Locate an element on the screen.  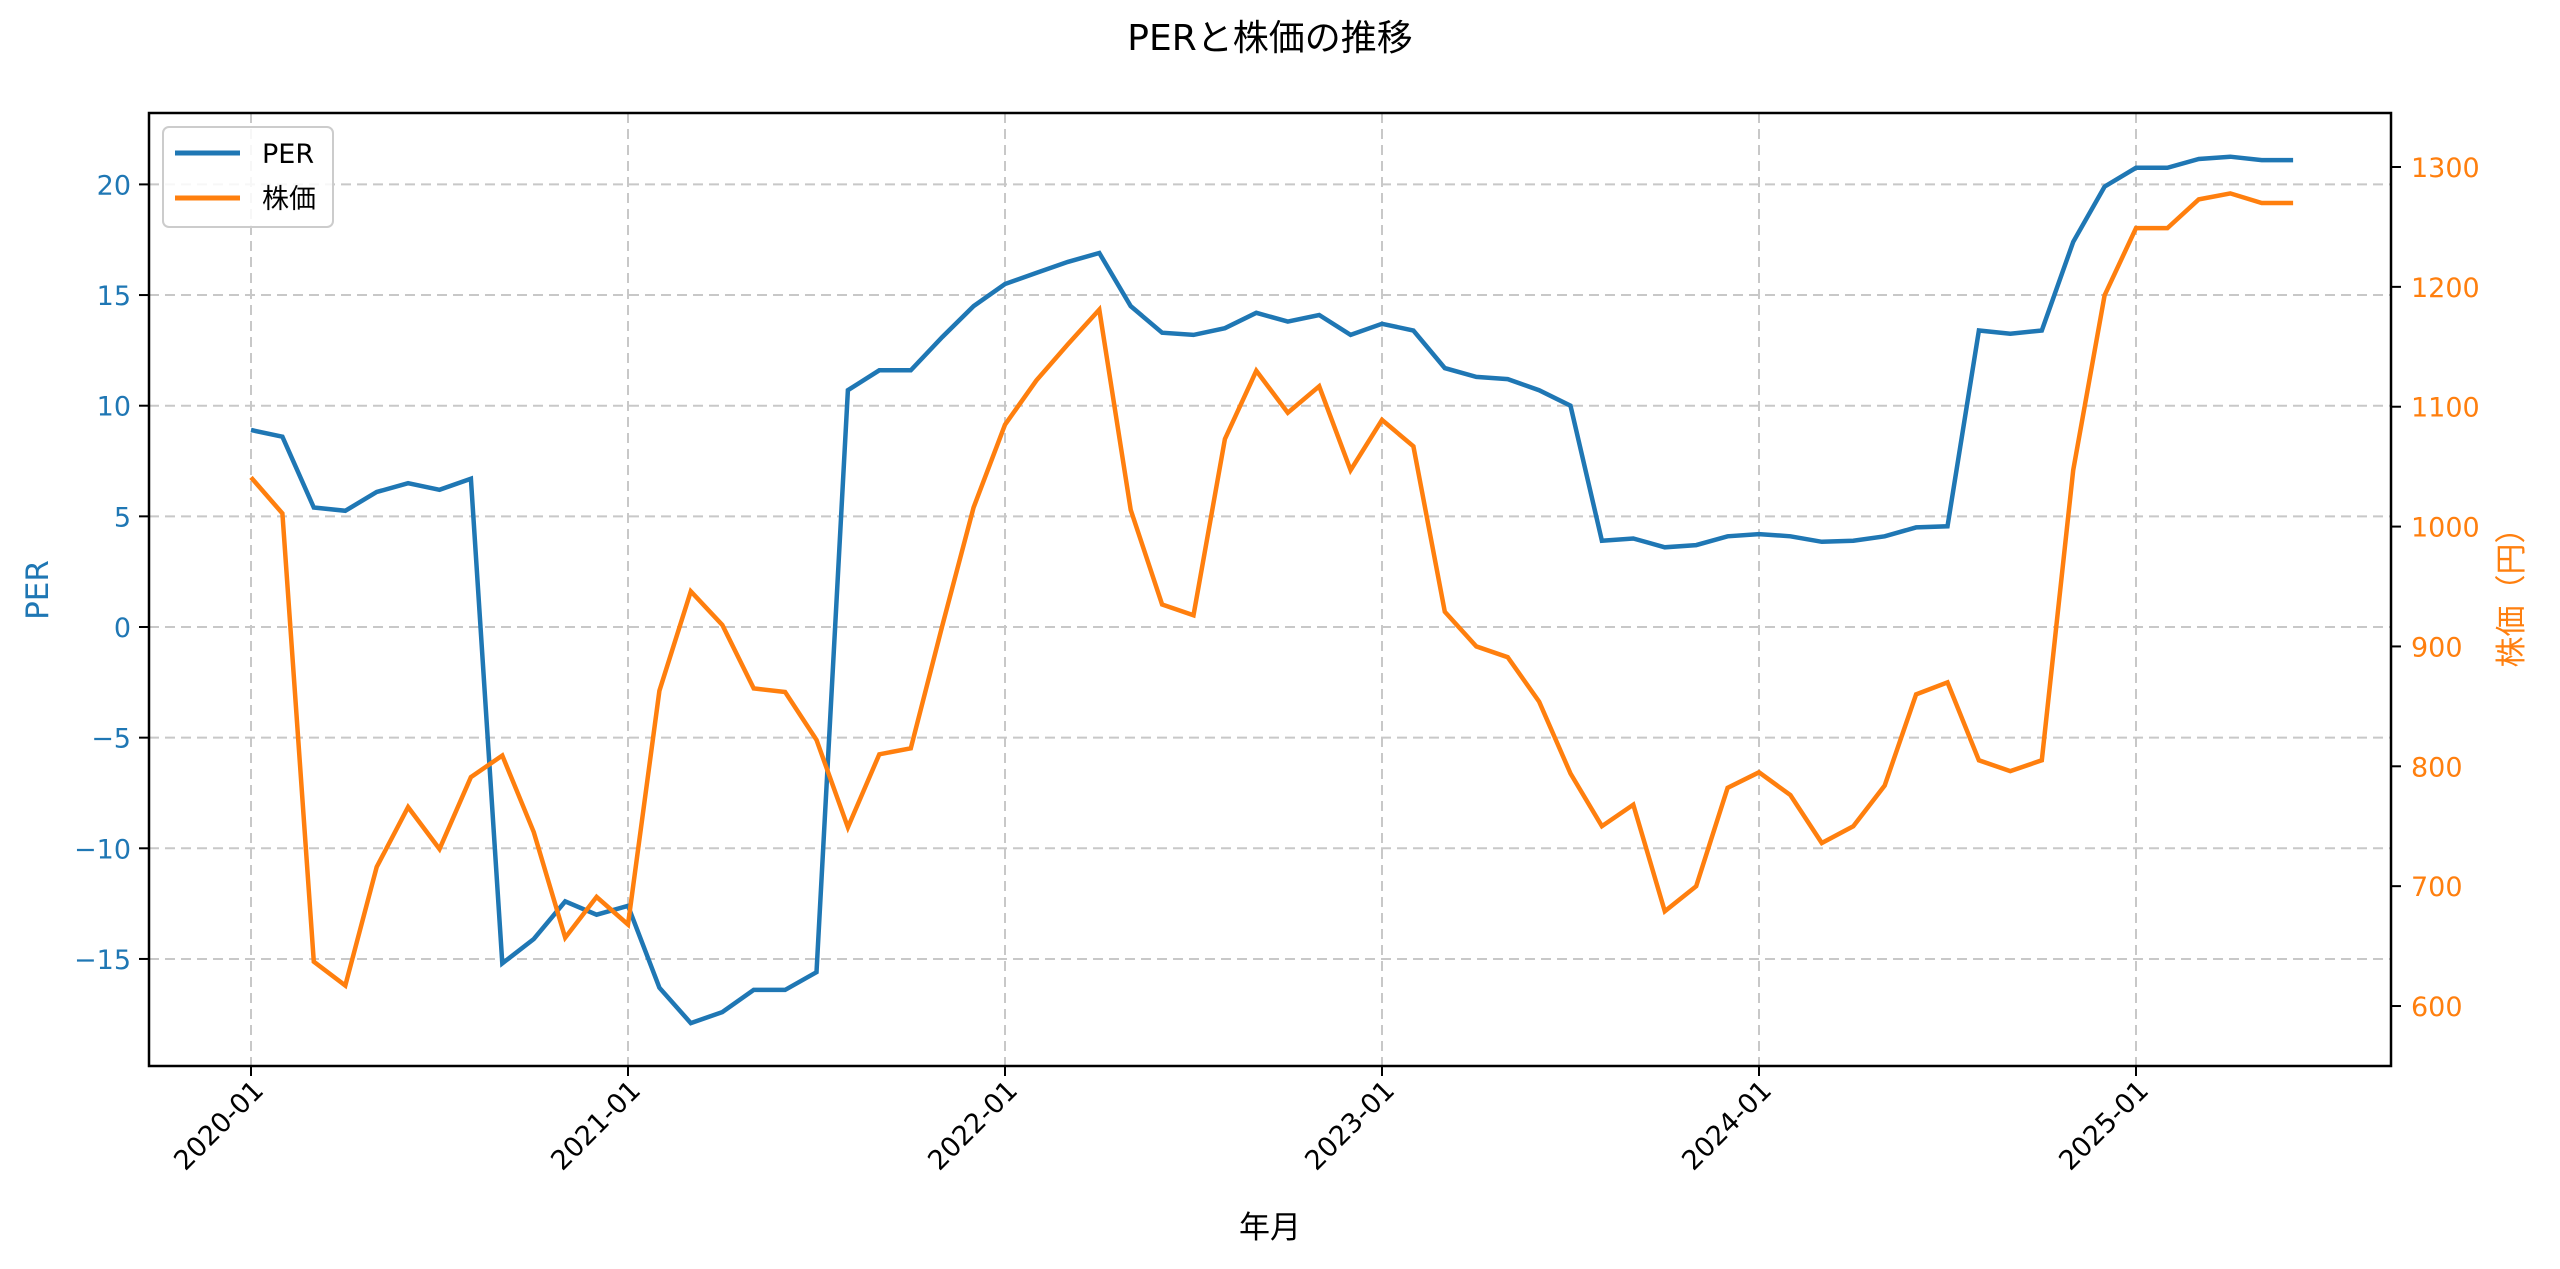
x-tick-label: 2022-01 is located at coordinates (973, 1126).